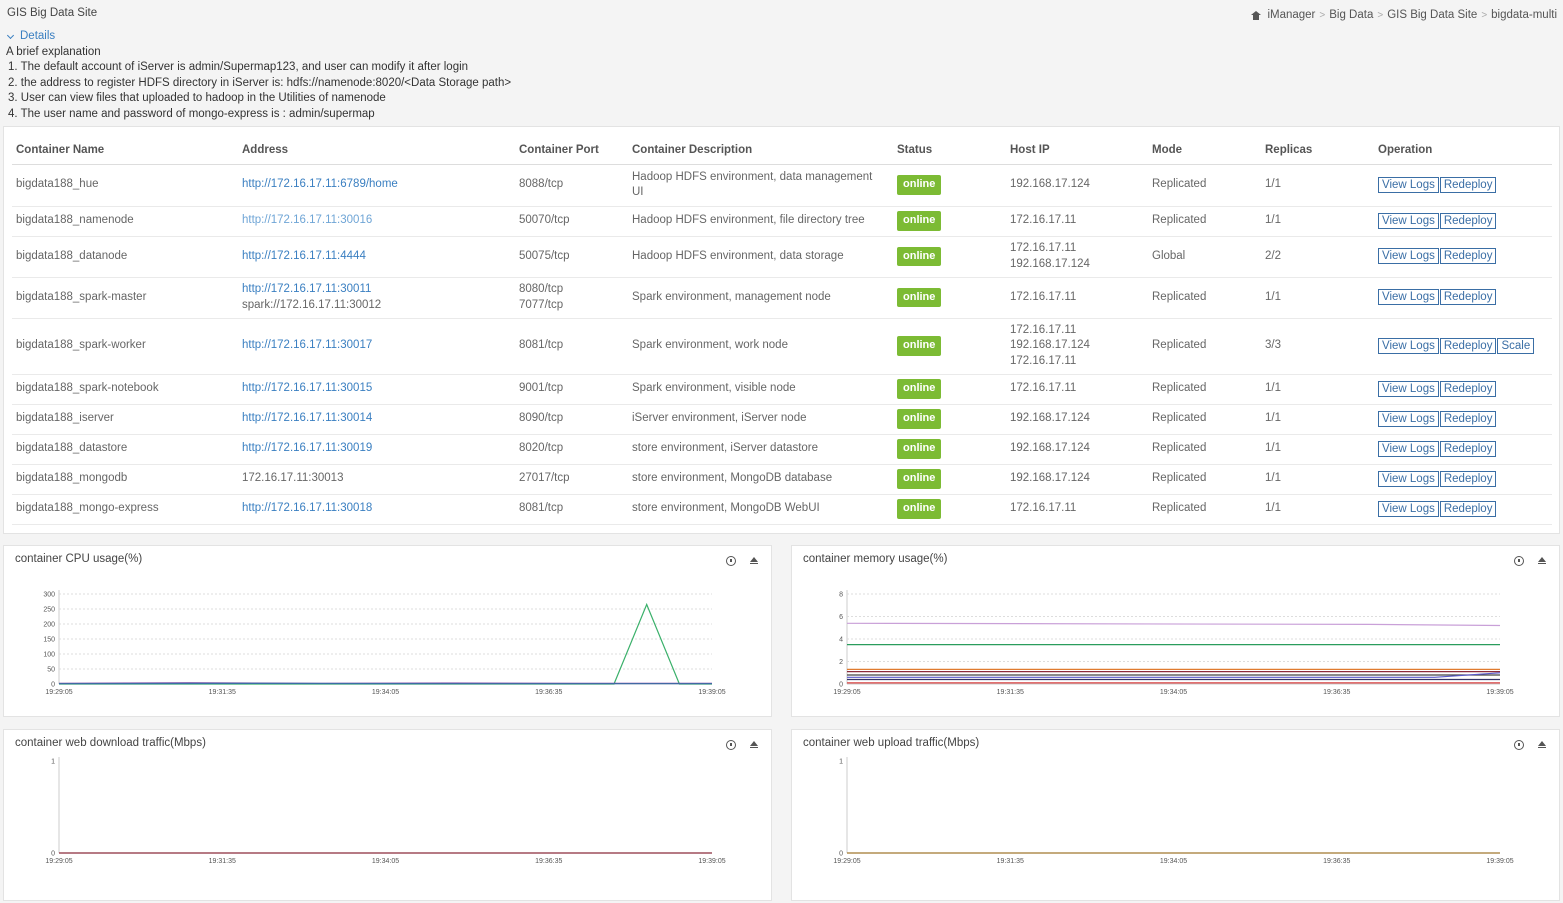 Image resolution: width=1563 pixels, height=903 pixels. What do you see at coordinates (1077, 479) in the screenshot?
I see `cell-host-ip: 192.168.17.124` at bounding box center [1077, 479].